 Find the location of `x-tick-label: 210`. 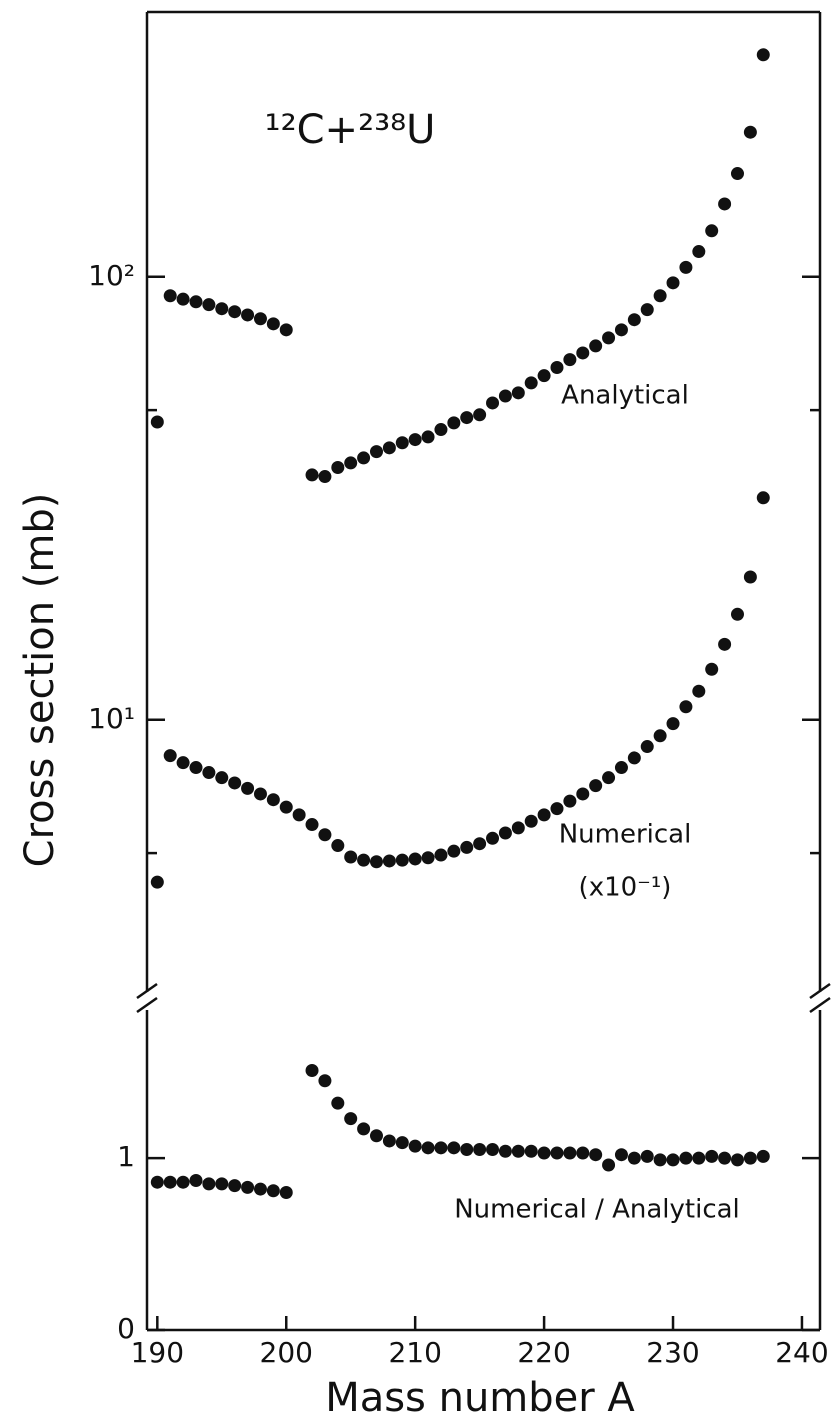

x-tick-label: 210 is located at coordinates (414, 1352).